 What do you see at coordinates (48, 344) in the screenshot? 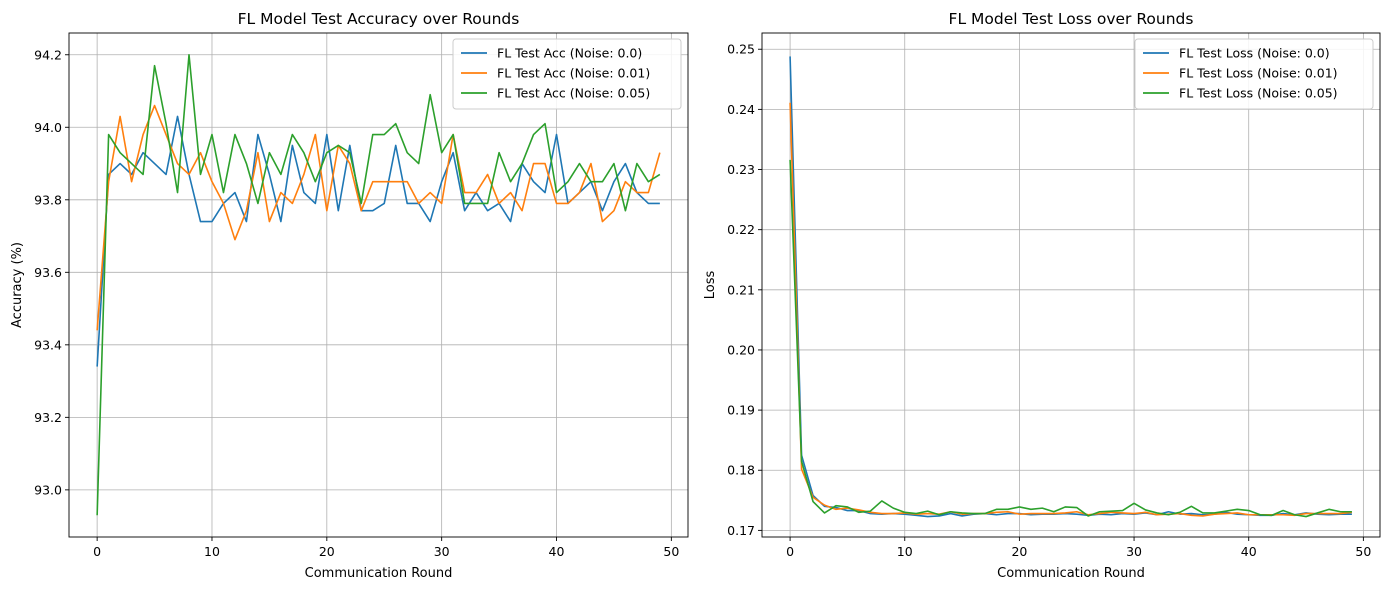
I see `y-tick-label: 93.4` at bounding box center [48, 344].